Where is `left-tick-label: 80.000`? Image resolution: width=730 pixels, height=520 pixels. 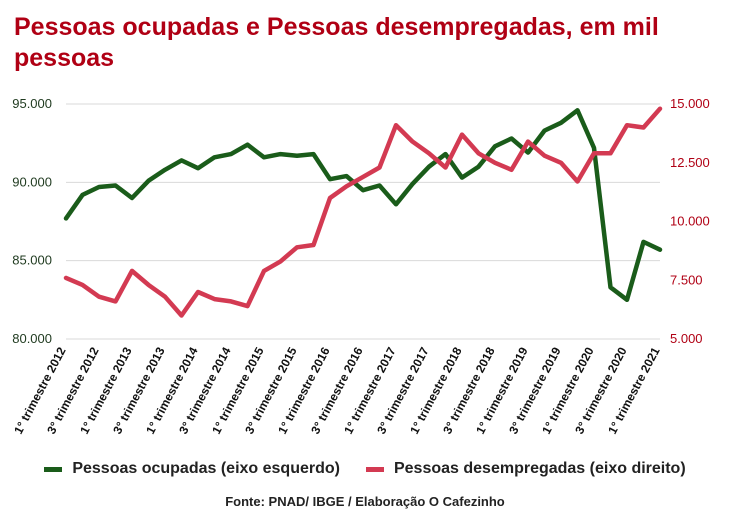 left-tick-label: 80.000 is located at coordinates (32, 338).